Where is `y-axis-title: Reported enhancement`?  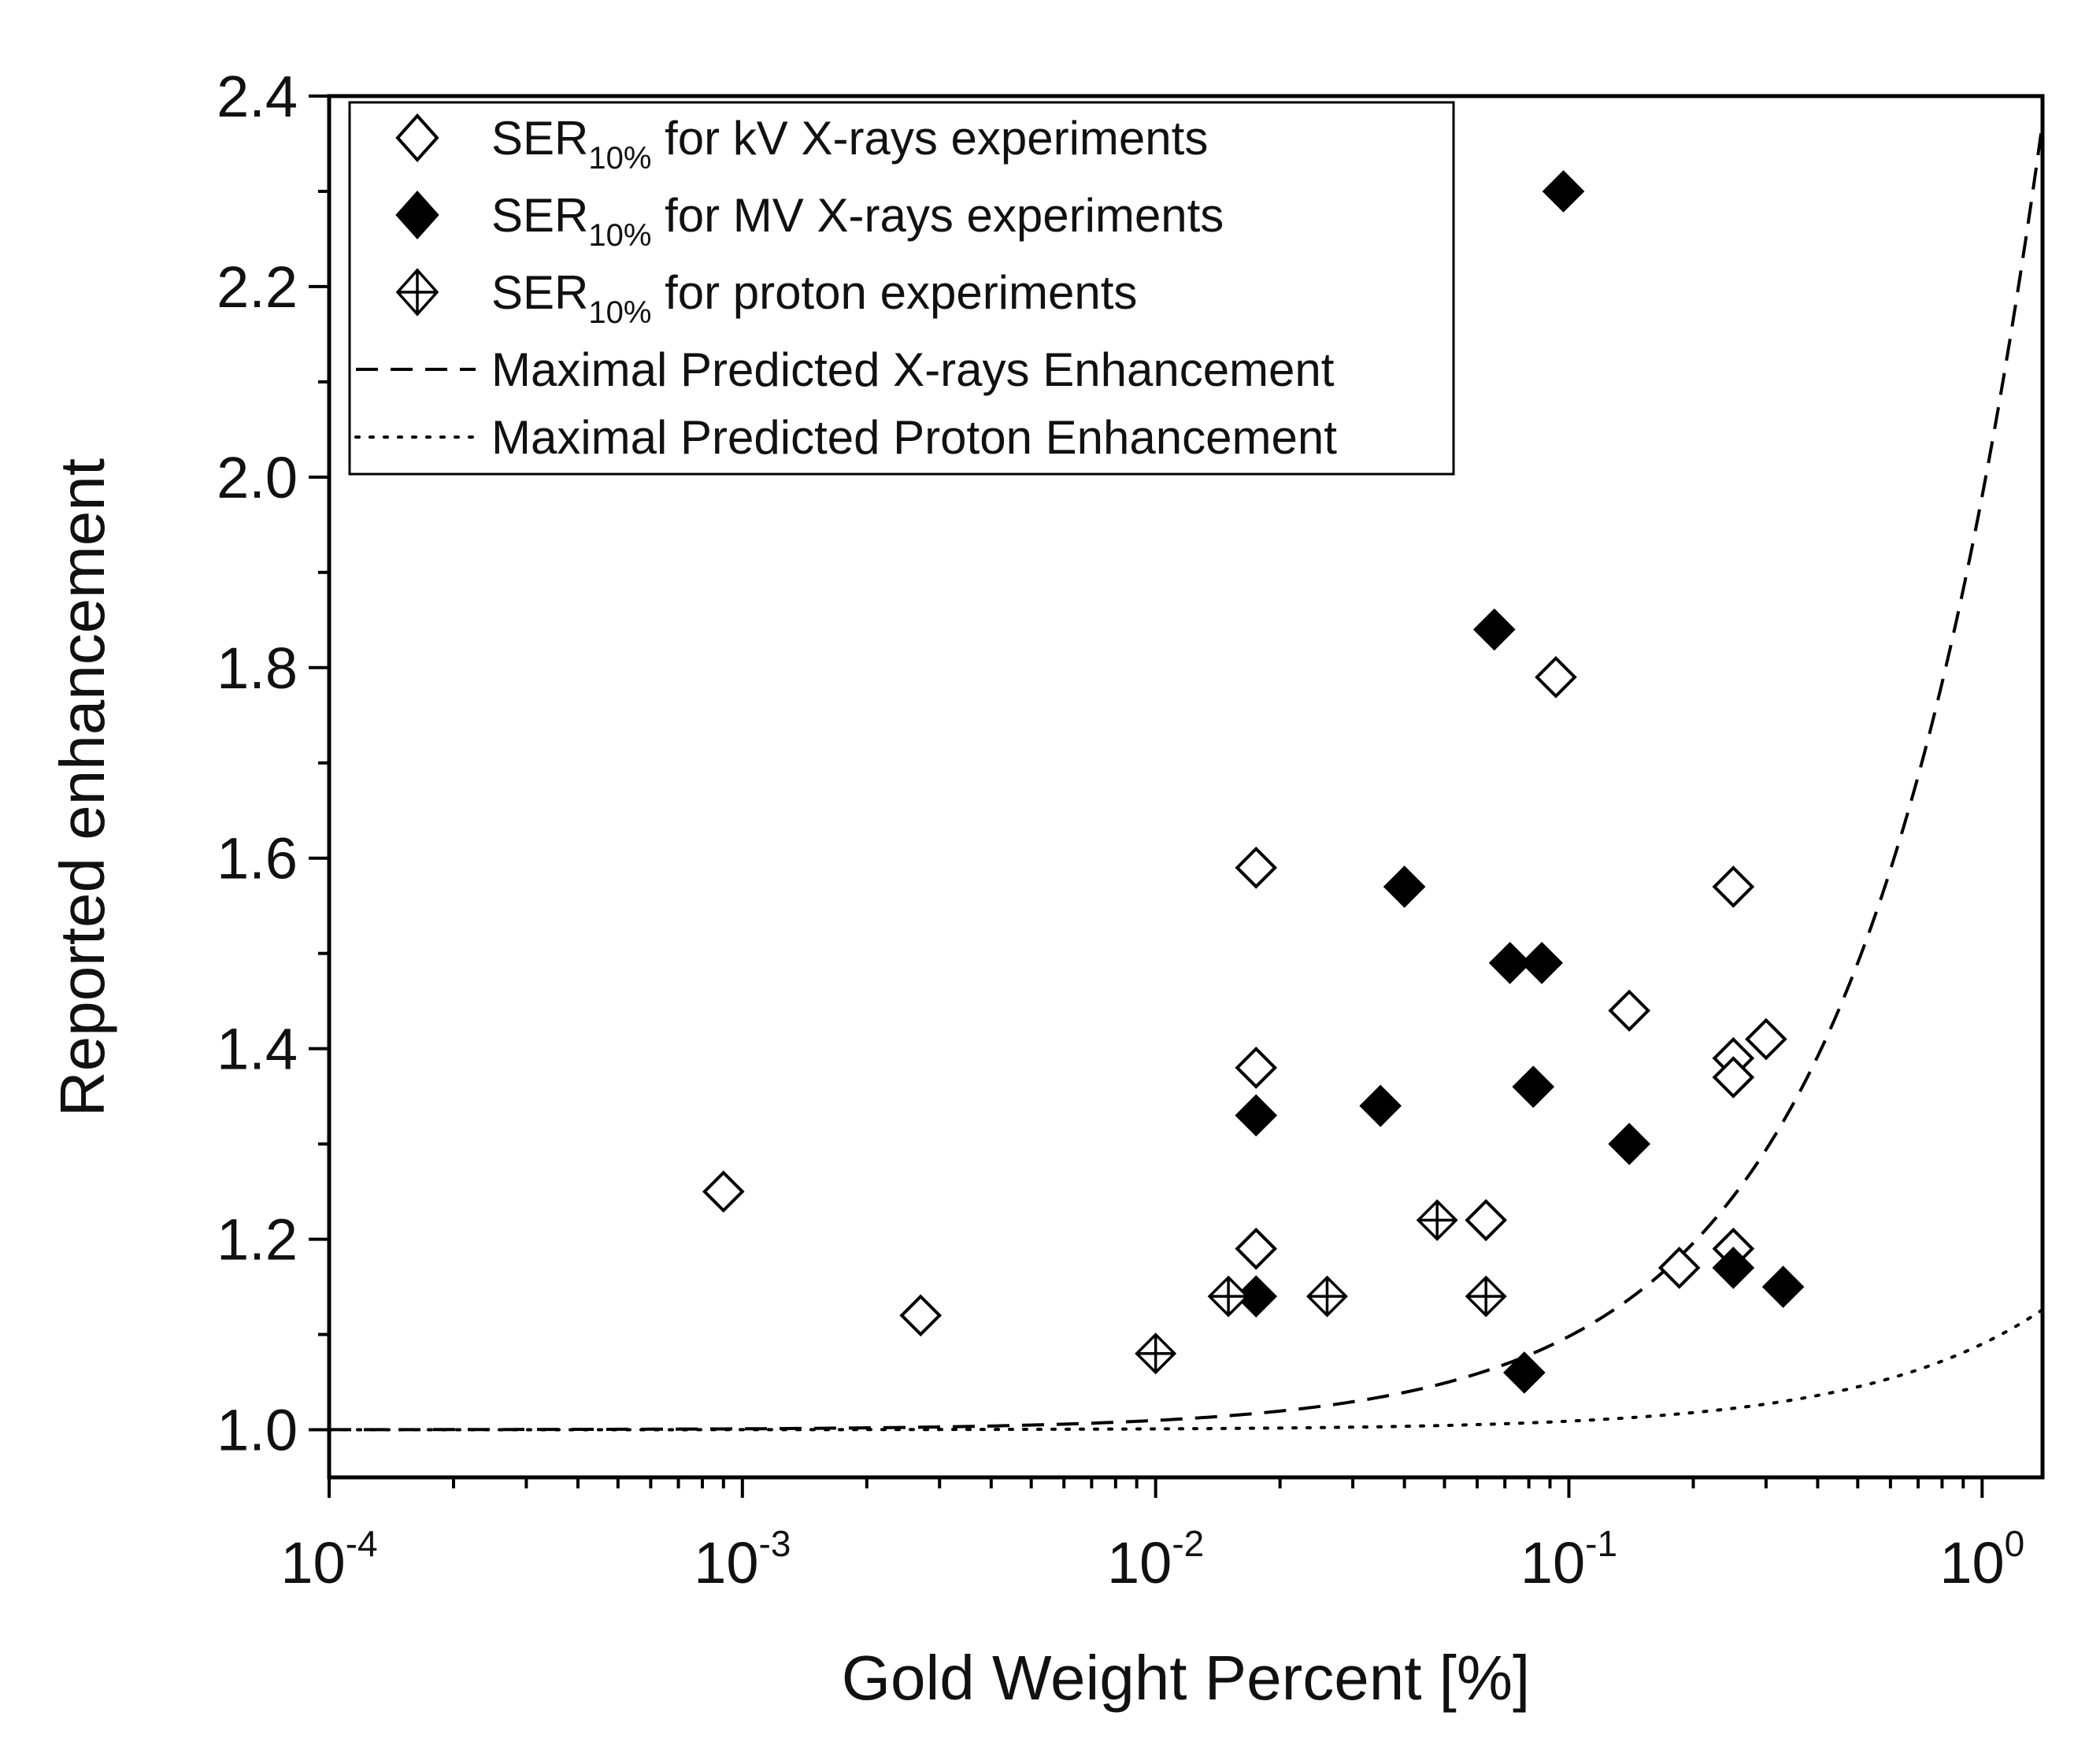
y-axis-title: Reported enhancement is located at coordinates (82, 787).